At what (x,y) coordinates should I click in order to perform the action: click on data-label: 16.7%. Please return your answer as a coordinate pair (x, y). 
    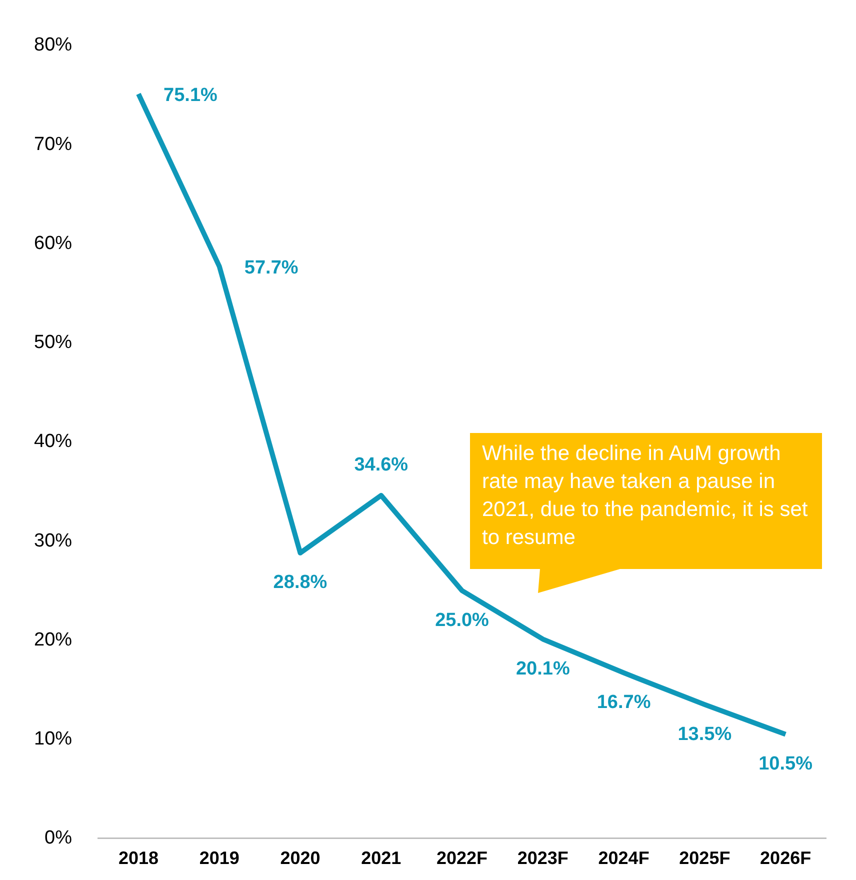
    Looking at the image, I should click on (623, 703).